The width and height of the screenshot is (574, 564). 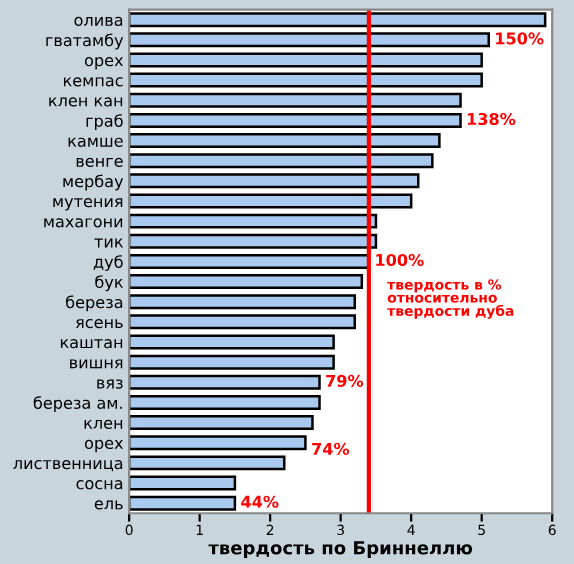 What do you see at coordinates (96, 364) in the screenshot?
I see `y-tick-label: вишня` at bounding box center [96, 364].